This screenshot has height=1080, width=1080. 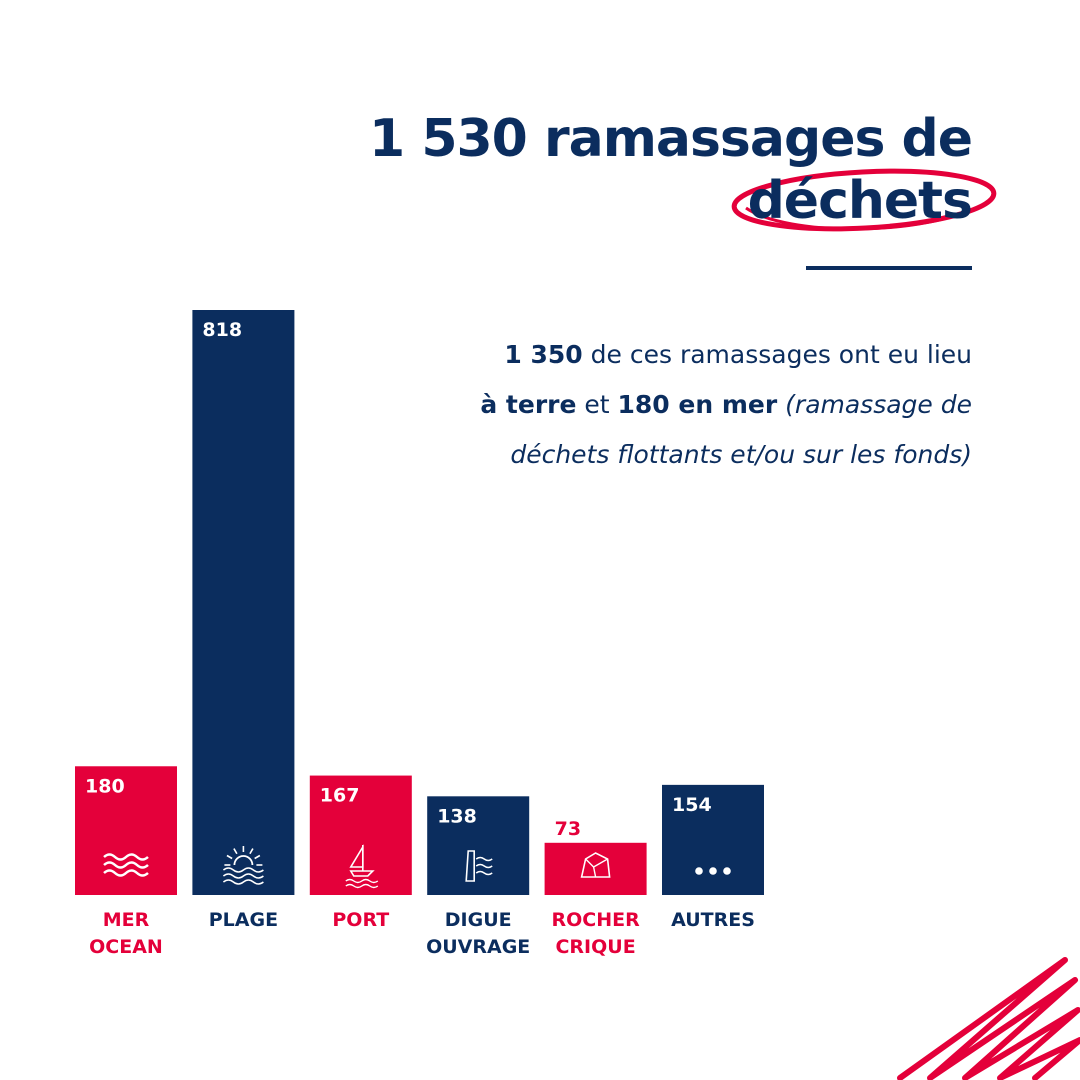 What do you see at coordinates (126, 920) in the screenshot?
I see `category-label: MER` at bounding box center [126, 920].